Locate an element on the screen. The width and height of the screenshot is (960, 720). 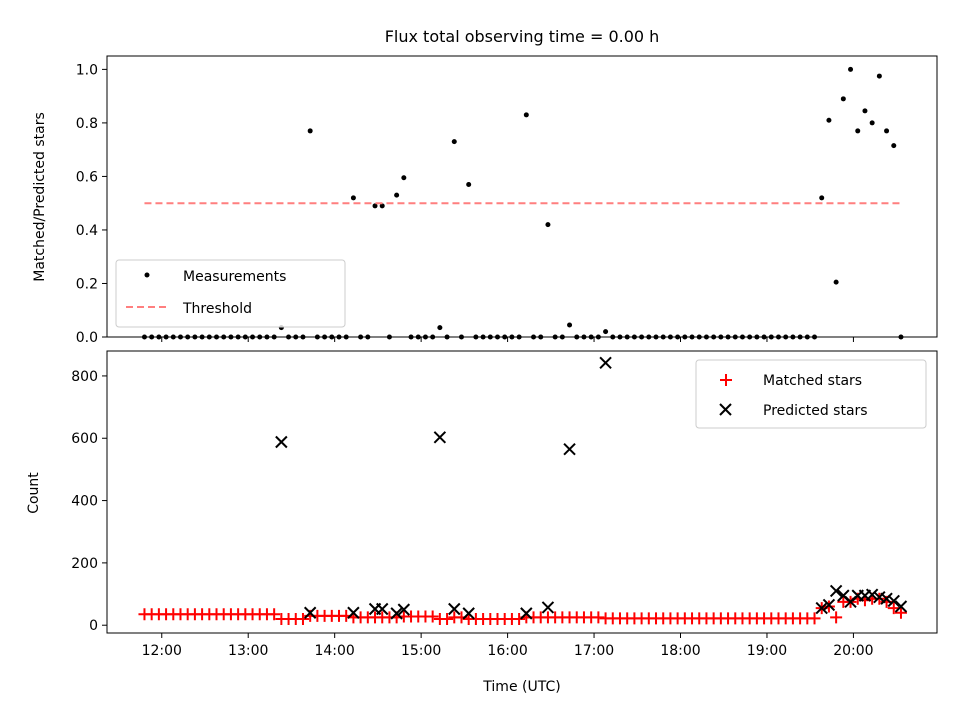
x-tick-label: 14:00 is located at coordinates (334, 651).